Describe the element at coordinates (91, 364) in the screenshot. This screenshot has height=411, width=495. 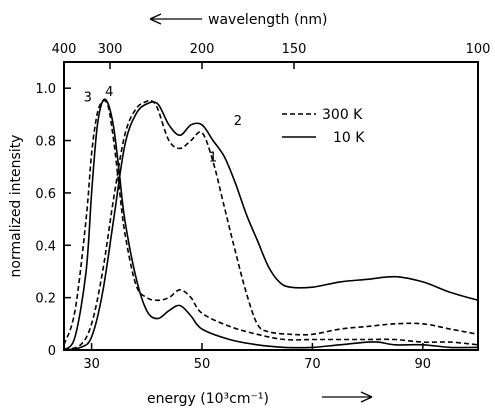
I see `x-tick-label: 30` at that location.